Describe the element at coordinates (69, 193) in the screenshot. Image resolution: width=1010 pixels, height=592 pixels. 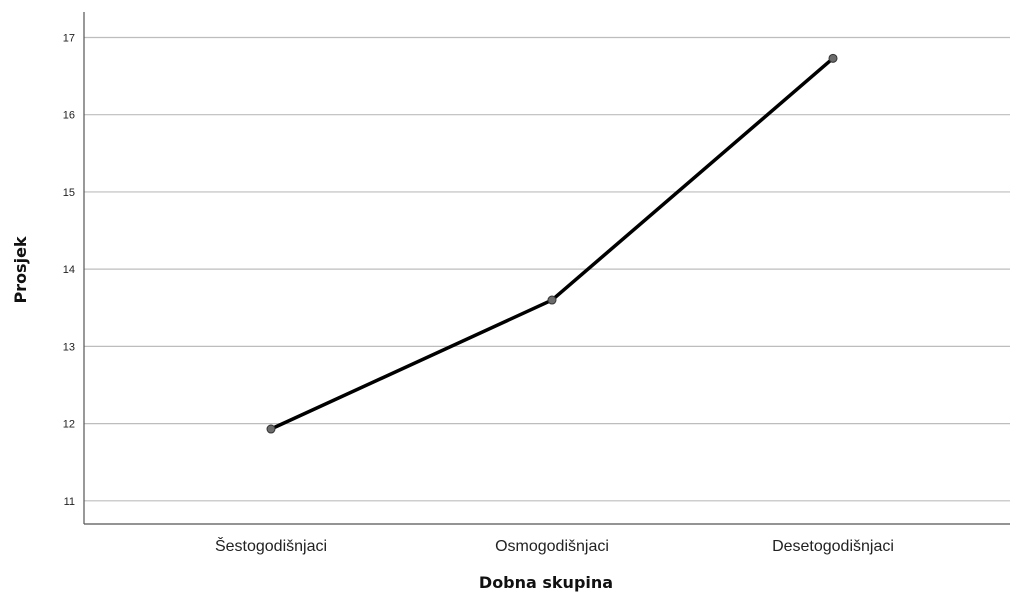
I see `y-tick-label: 15` at that location.